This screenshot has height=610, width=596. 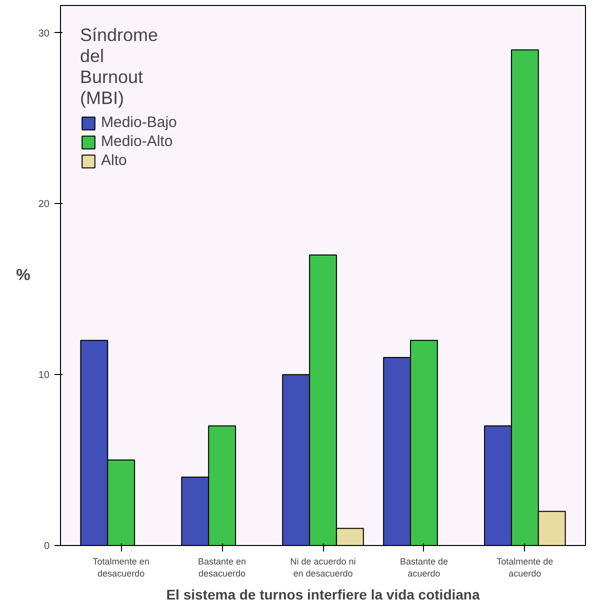 I want to click on legend-label: Medio-Bajo, so click(x=139, y=122).